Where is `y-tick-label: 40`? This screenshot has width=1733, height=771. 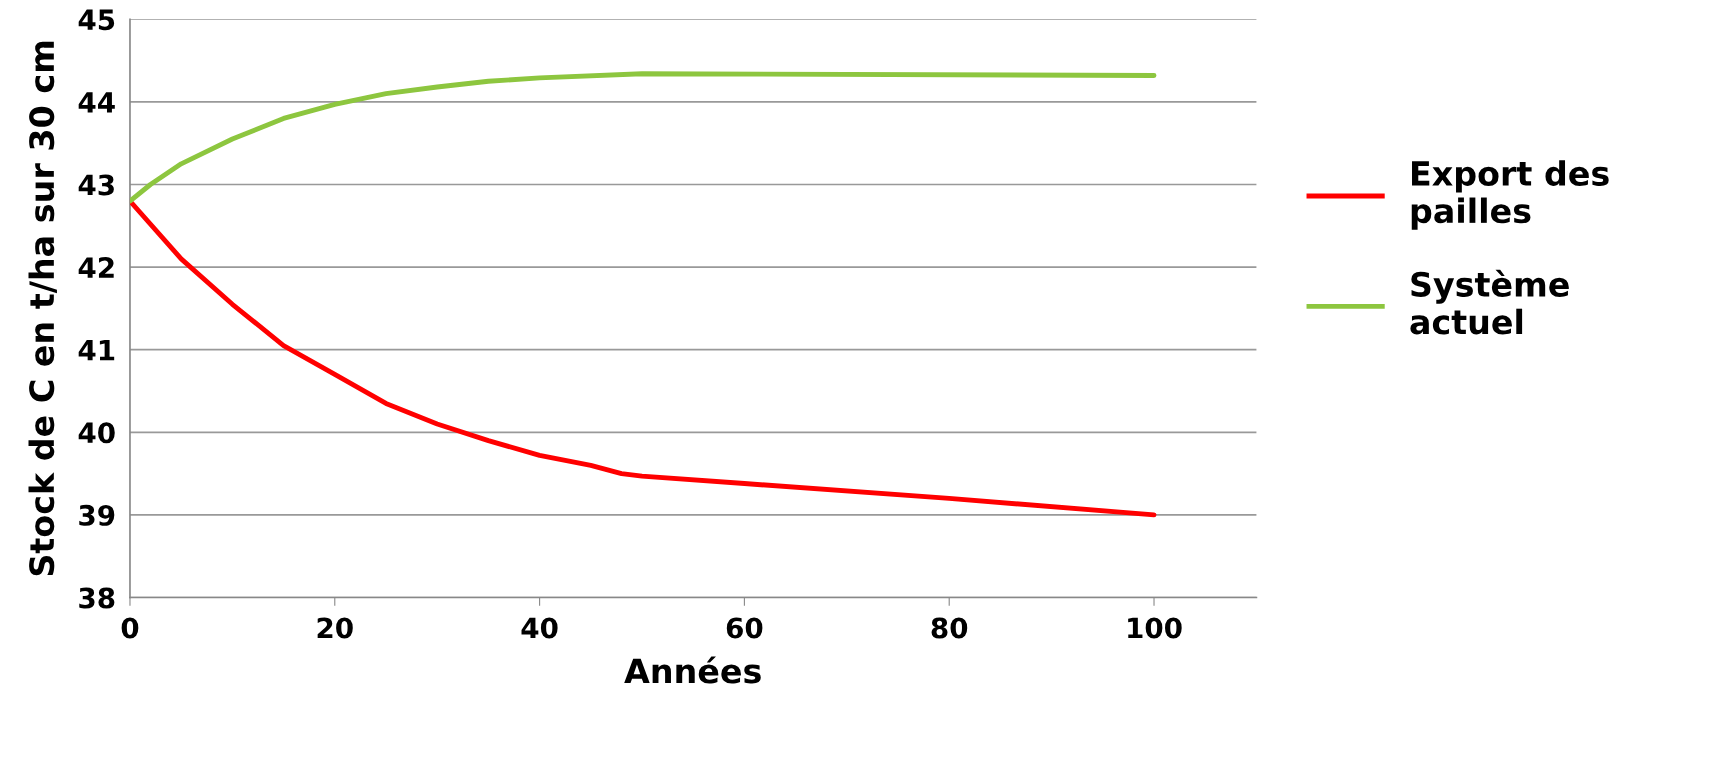 y-tick-label: 40 is located at coordinates (96, 433).